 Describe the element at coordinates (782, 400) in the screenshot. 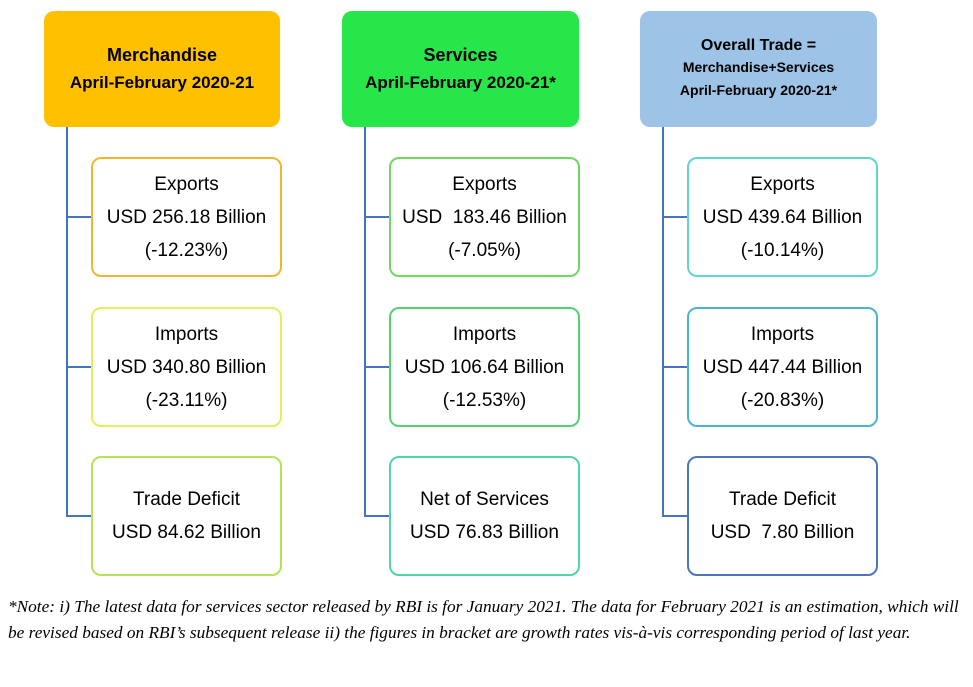

I see `box-growth: (-20.83%)` at that location.